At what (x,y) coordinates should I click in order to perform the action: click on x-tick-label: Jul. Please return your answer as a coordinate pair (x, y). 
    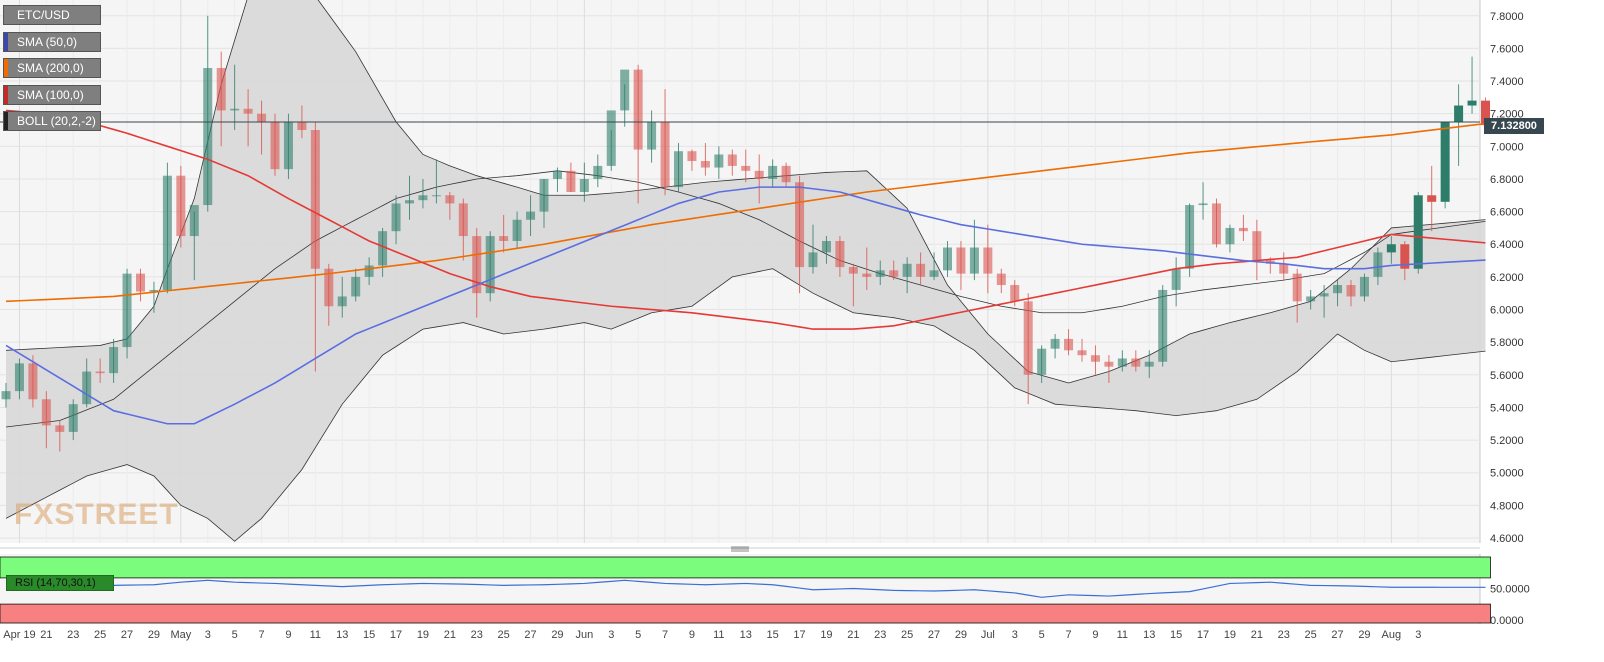
    Looking at the image, I should click on (988, 635).